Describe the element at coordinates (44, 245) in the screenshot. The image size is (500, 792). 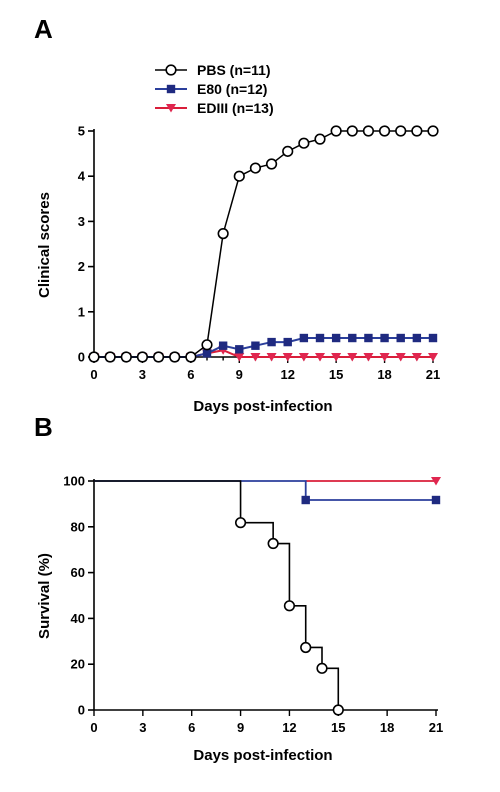
I see `panel-a-y-axis-title: Clinical scores` at that location.